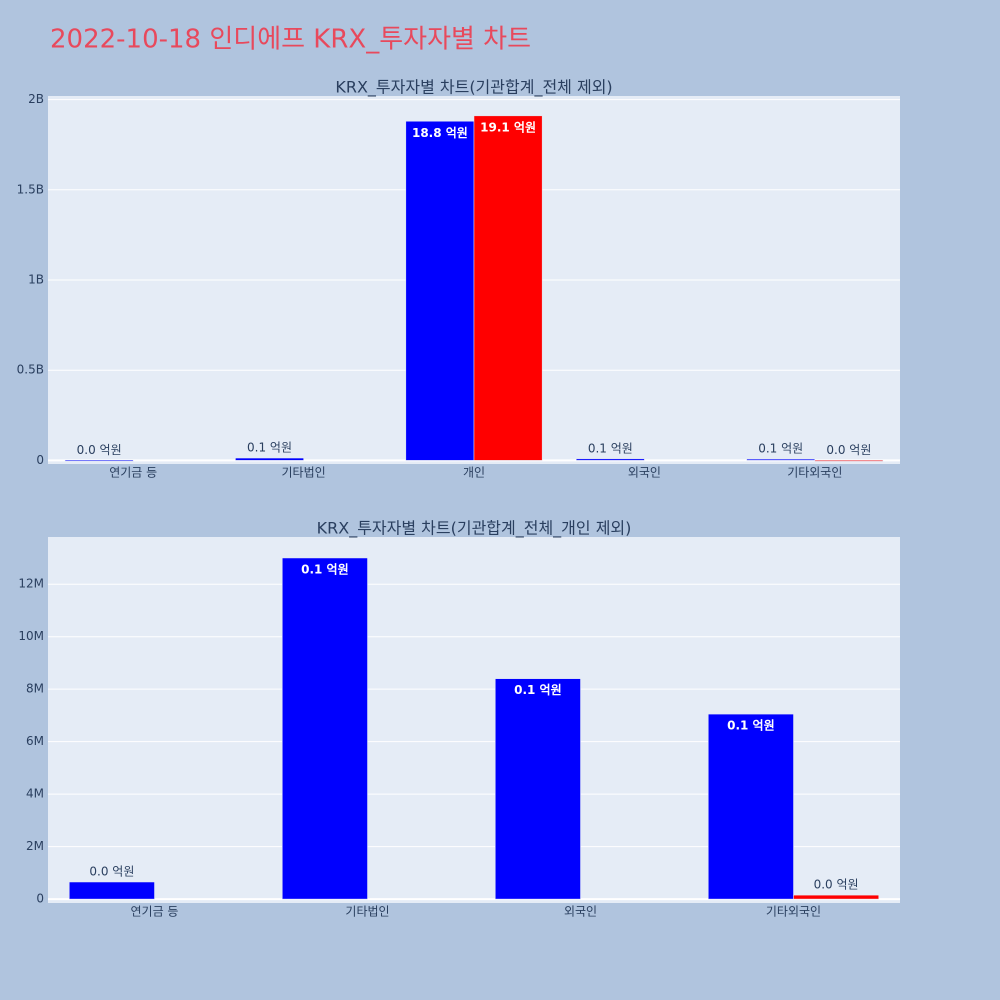 This screenshot has width=1000, height=1000. I want to click on y-tick-label: 2M, so click(35, 846).